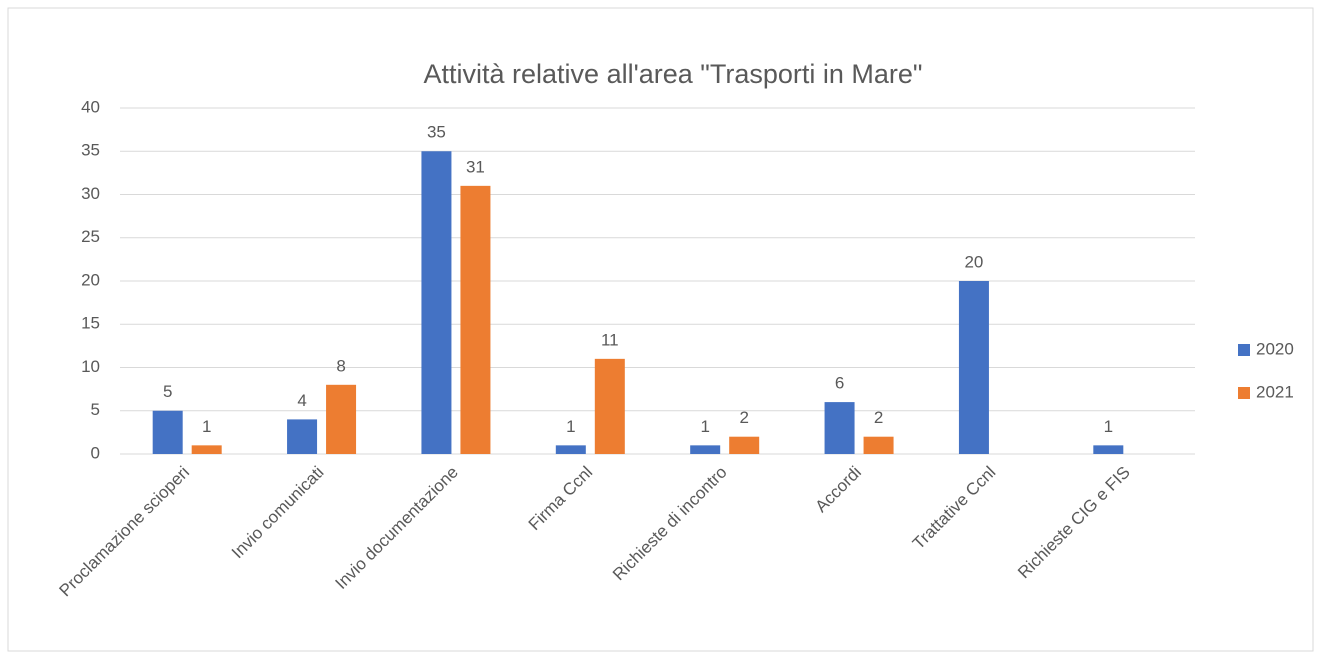 This screenshot has width=1321, height=659. I want to click on legend-label: 2020, so click(1275, 348).